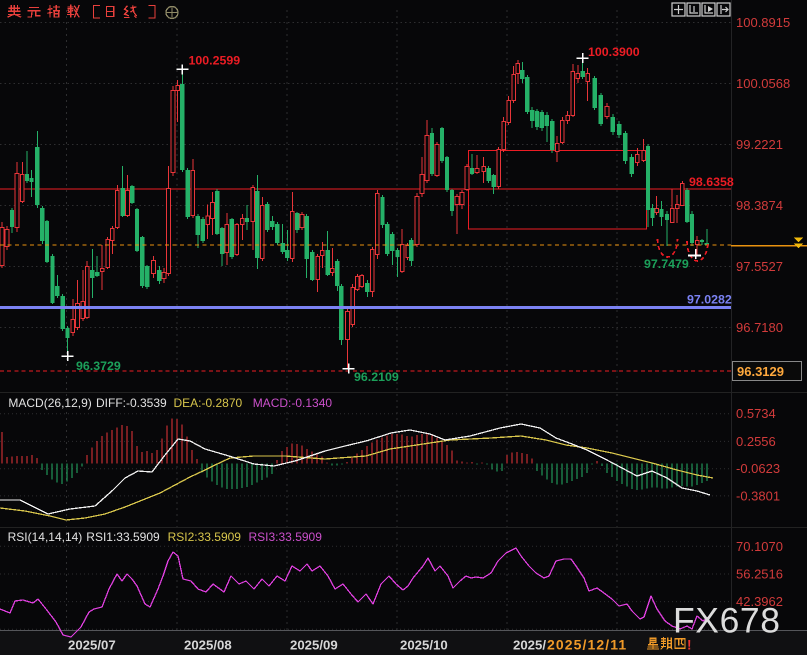 This screenshot has width=807, height=655. What do you see at coordinates (92, 645) in the screenshot?
I see `svg-text: 2025/07` at bounding box center [92, 645].